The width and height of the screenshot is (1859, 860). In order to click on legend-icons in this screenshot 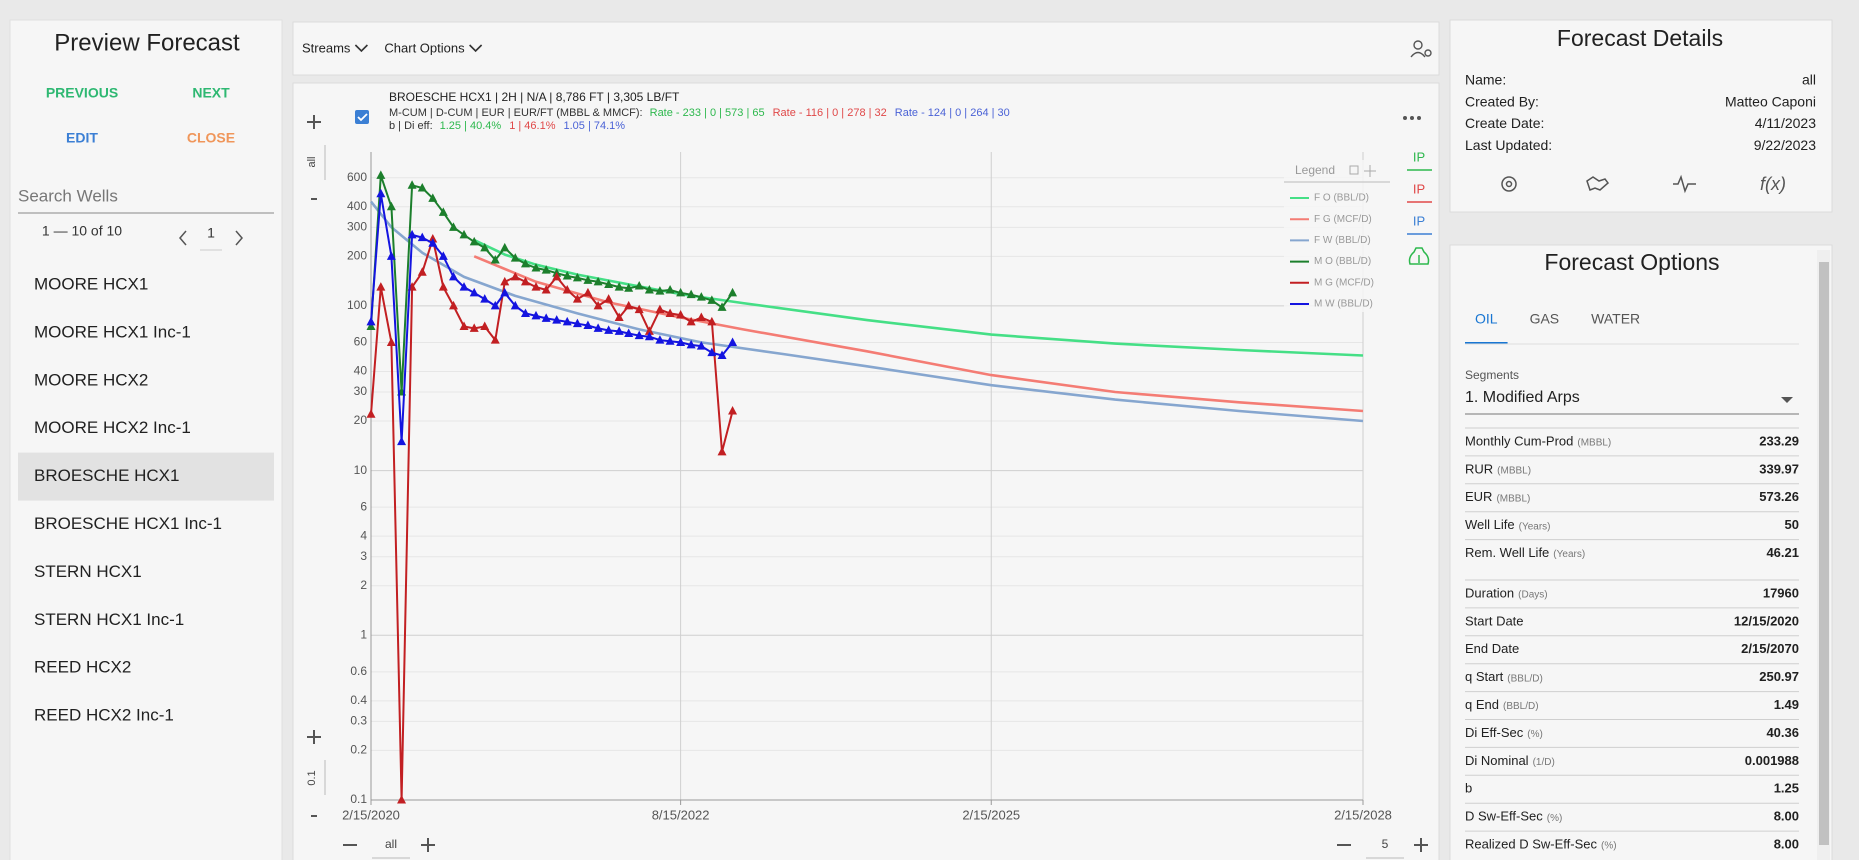, I will do `click(1362, 171)`.